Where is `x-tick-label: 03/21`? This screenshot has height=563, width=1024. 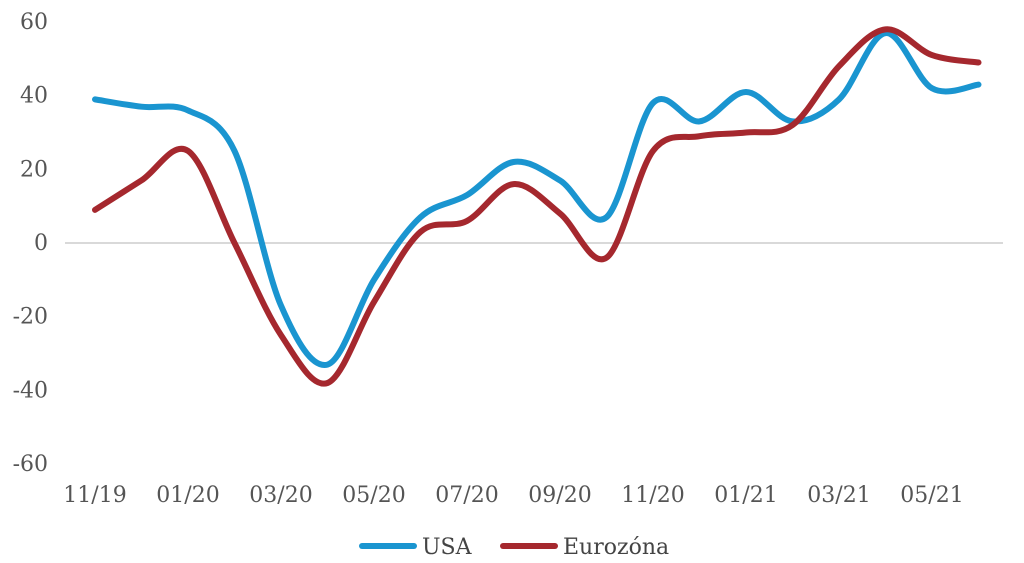
x-tick-label: 03/21 is located at coordinates (838, 495).